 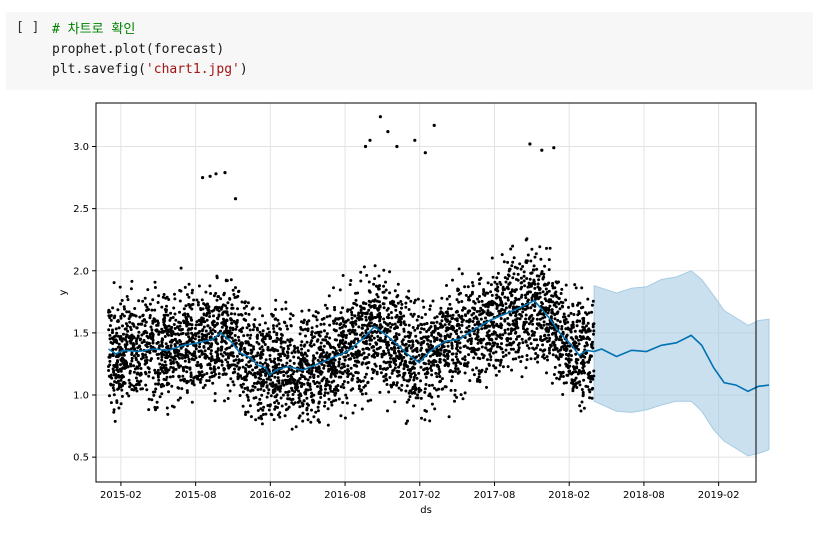 What do you see at coordinates (28, 27) in the screenshot?
I see `run-cell-button: [ ]` at bounding box center [28, 27].